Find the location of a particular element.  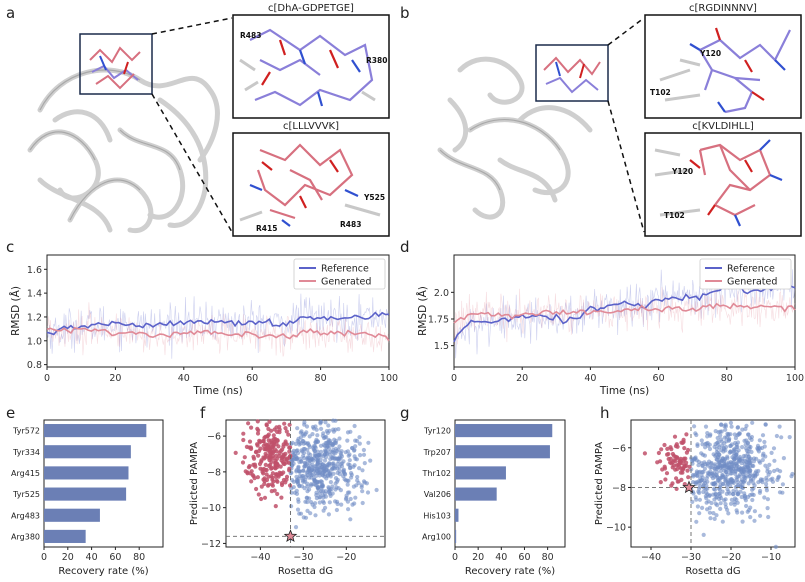

chart-g-xtick-label-0: 0 is located at coordinates (455, 557).